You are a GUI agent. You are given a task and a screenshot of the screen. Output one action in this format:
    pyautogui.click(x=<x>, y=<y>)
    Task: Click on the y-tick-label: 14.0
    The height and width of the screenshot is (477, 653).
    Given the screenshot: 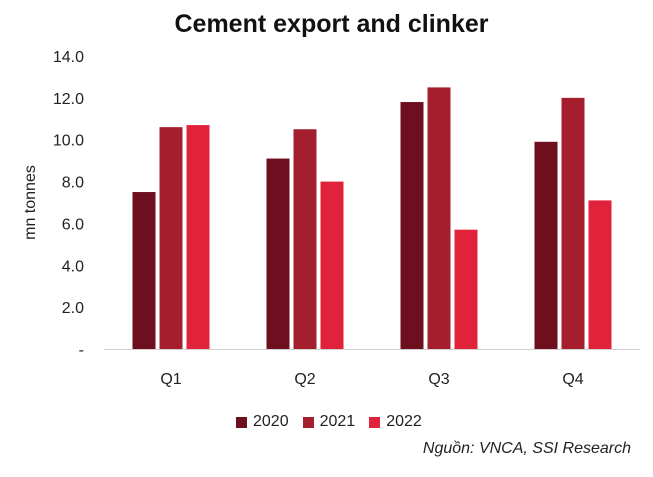 What is the action you would take?
    pyautogui.click(x=68, y=57)
    